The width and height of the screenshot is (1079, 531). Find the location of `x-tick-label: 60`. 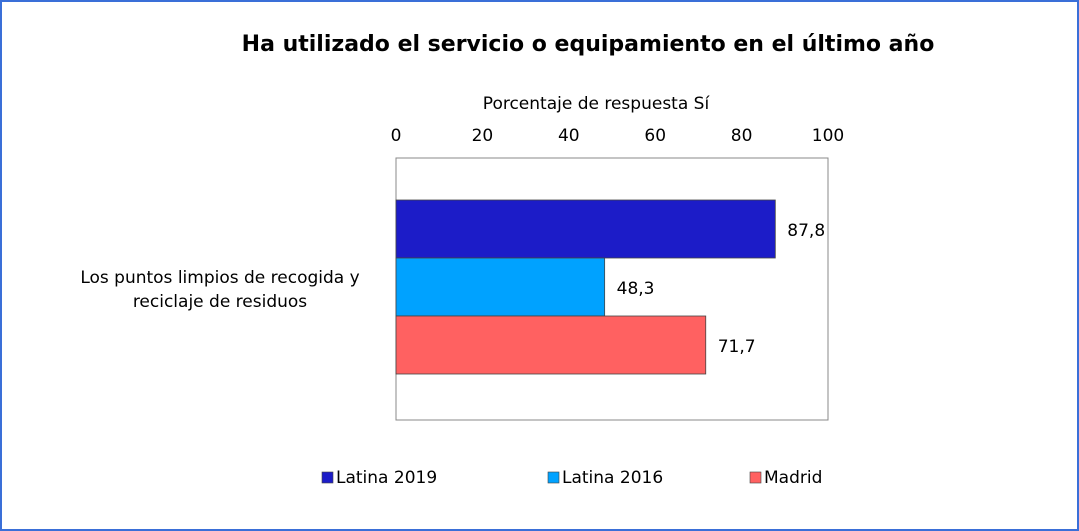

x-tick-label: 60 is located at coordinates (655, 136).